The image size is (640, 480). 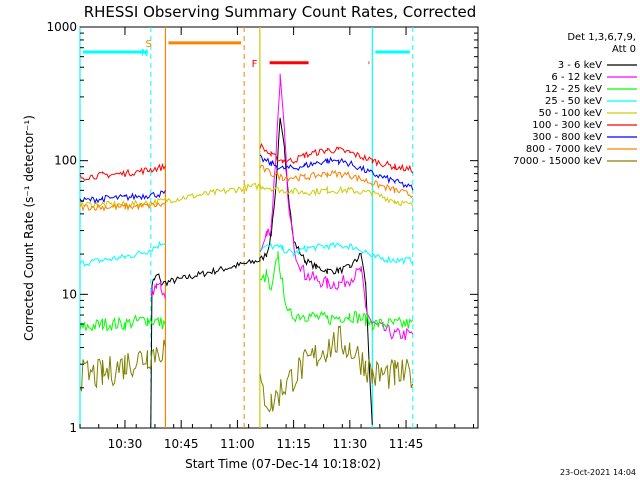 What do you see at coordinates (73, 428) in the screenshot?
I see `y-tick-label: 1` at bounding box center [73, 428].